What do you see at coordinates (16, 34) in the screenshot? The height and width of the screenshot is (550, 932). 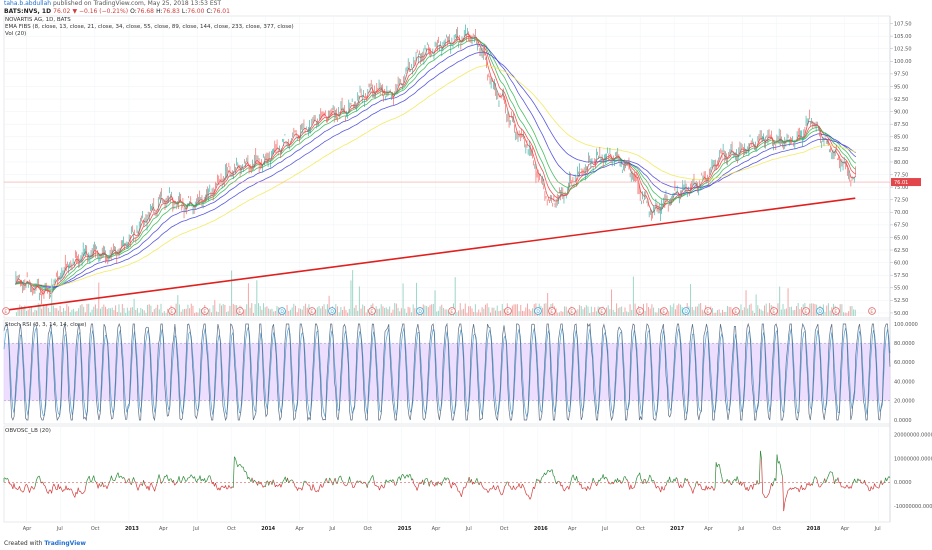 I see `volume-label: Vol (20)` at bounding box center [16, 34].